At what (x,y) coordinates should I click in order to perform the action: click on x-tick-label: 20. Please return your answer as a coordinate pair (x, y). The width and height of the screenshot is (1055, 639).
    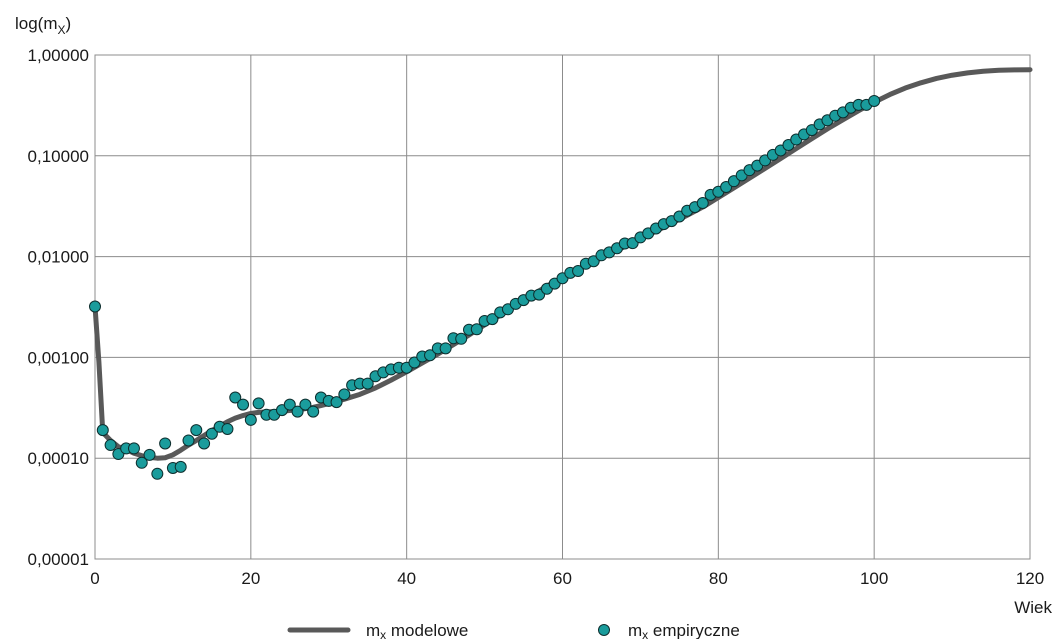
    Looking at the image, I should click on (250, 578).